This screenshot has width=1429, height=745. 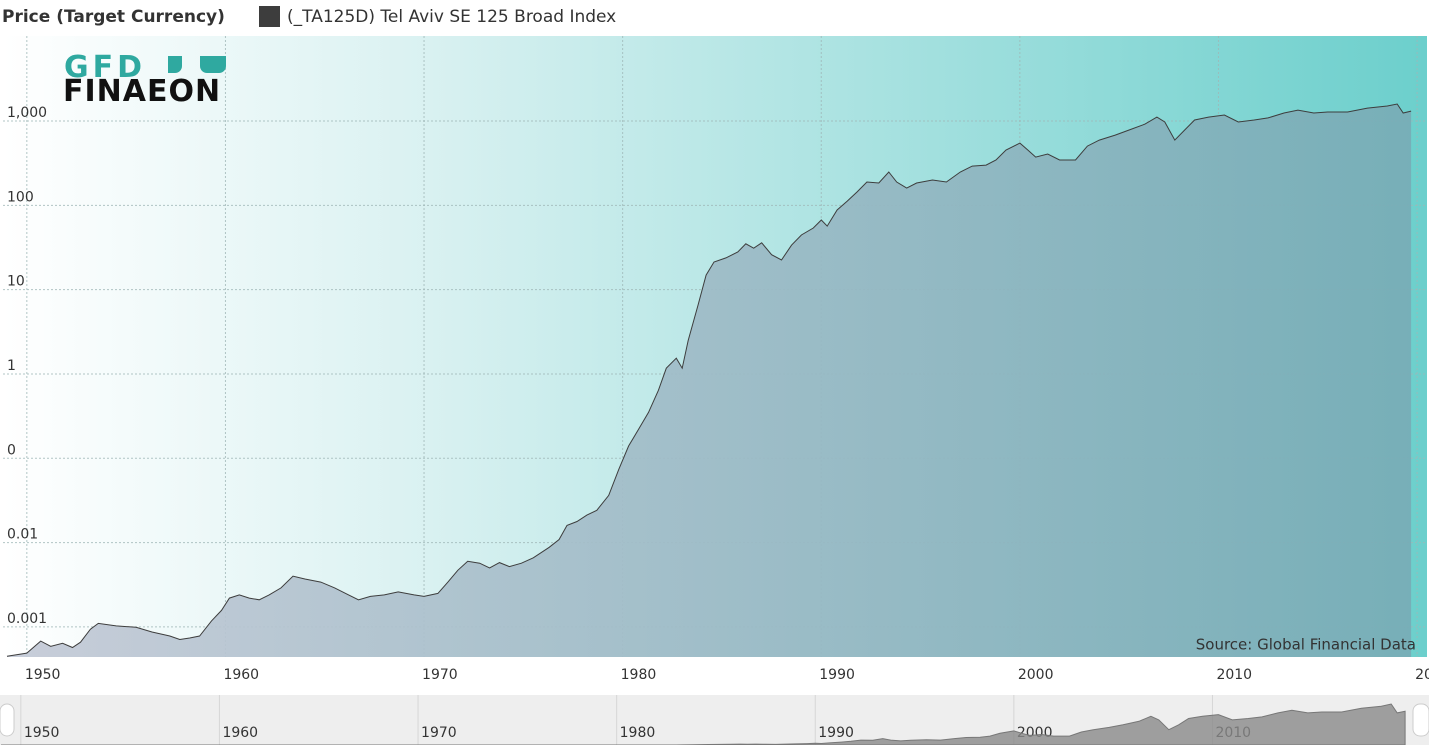 What do you see at coordinates (638, 733) in the screenshot?
I see `navigator-tick-label: 1980` at bounding box center [638, 733].